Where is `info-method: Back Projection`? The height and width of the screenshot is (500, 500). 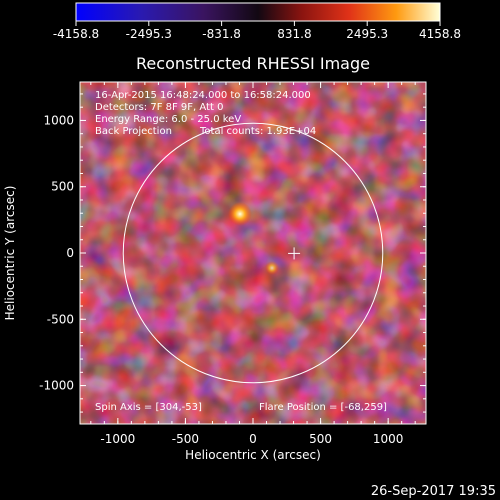
info-method: Back Projection is located at coordinates (133, 131).